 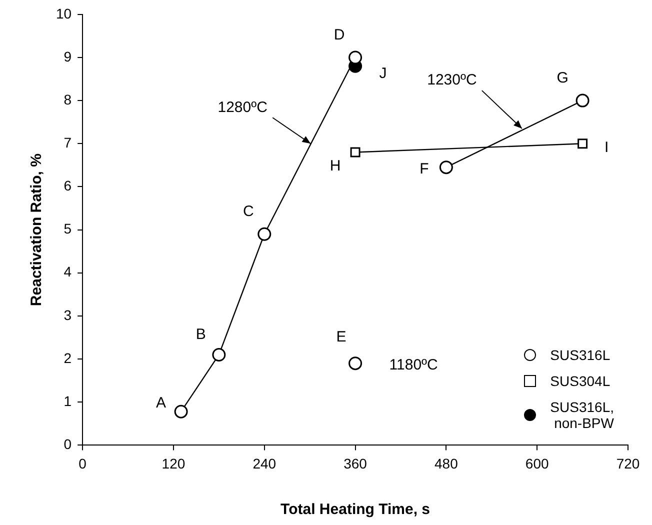 What do you see at coordinates (383, 73) in the screenshot?
I see `annotation: J` at bounding box center [383, 73].